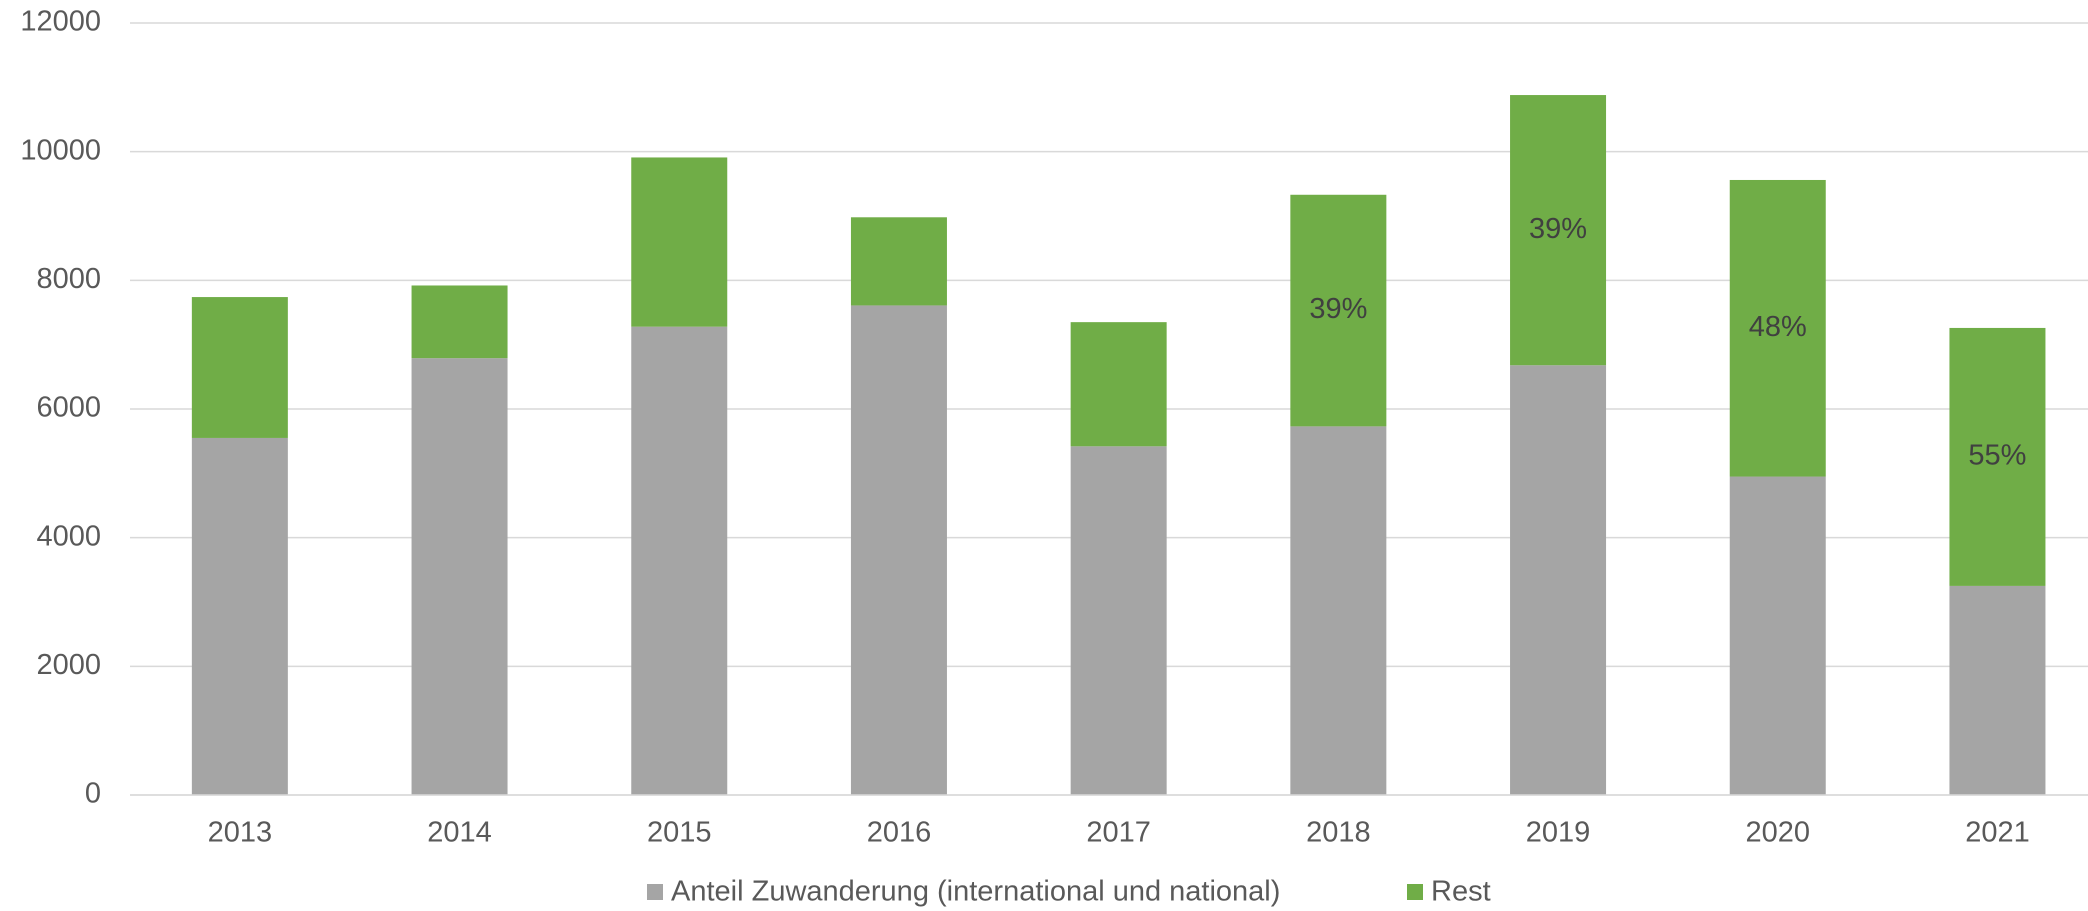 The height and width of the screenshot is (911, 2088). Describe the element at coordinates (68, 665) in the screenshot. I see `y-tick-label: 2000` at that location.